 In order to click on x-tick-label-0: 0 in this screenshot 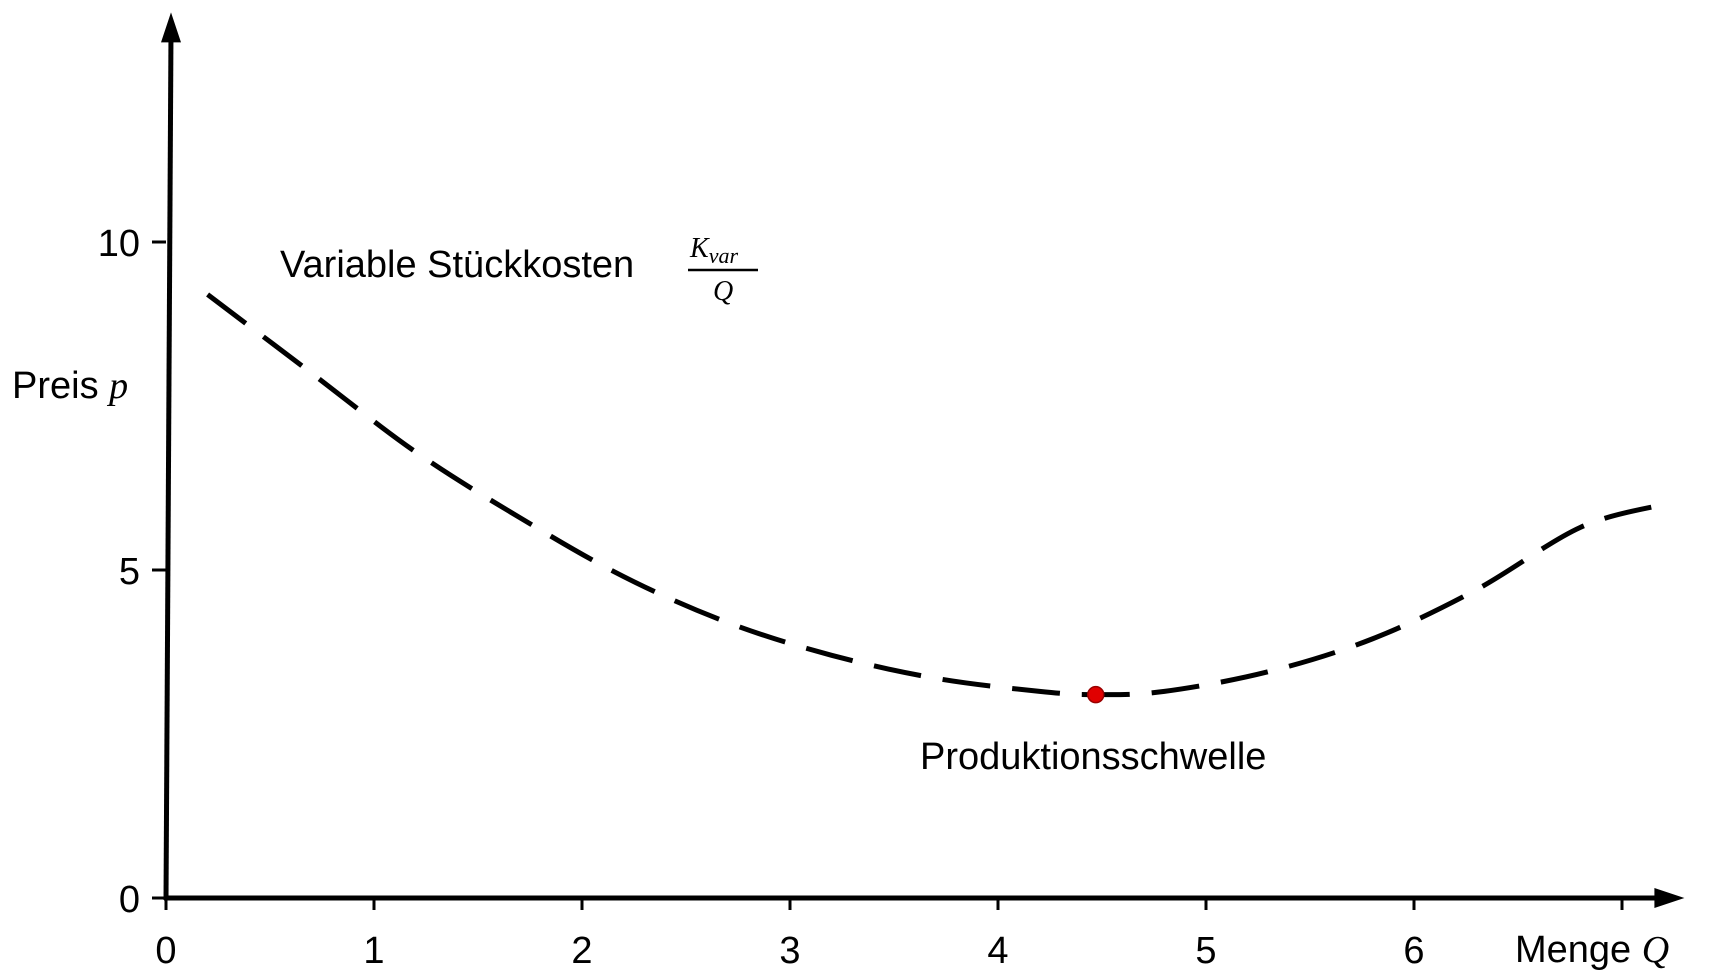, I will do `click(165, 950)`.